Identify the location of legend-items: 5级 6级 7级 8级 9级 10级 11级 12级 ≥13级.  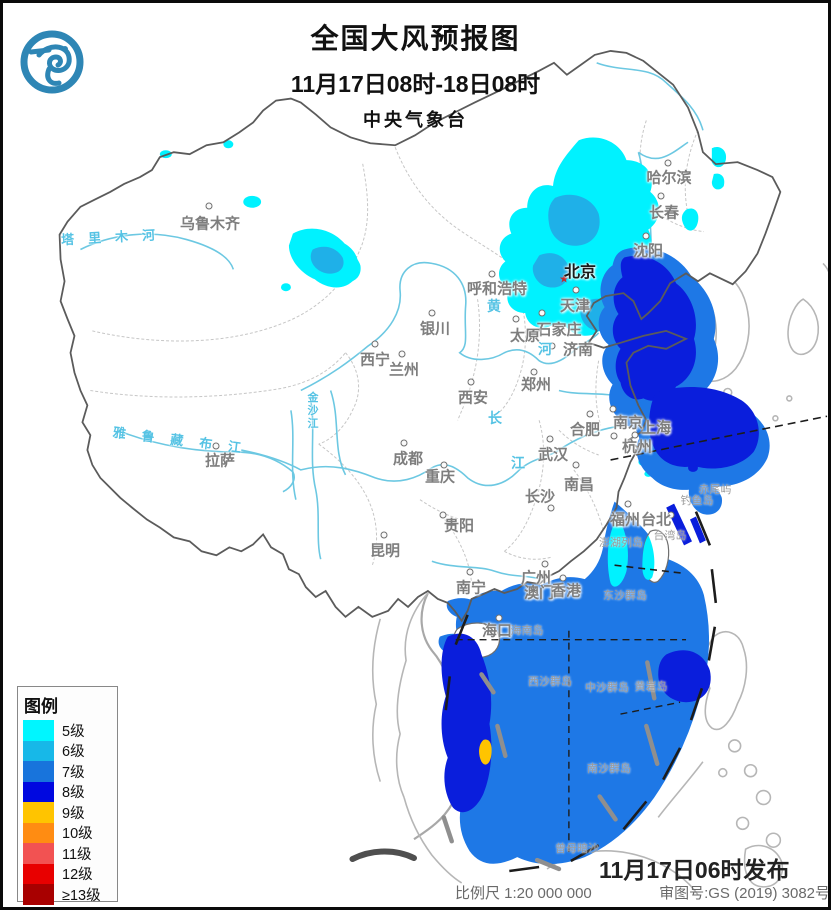
(70, 812).